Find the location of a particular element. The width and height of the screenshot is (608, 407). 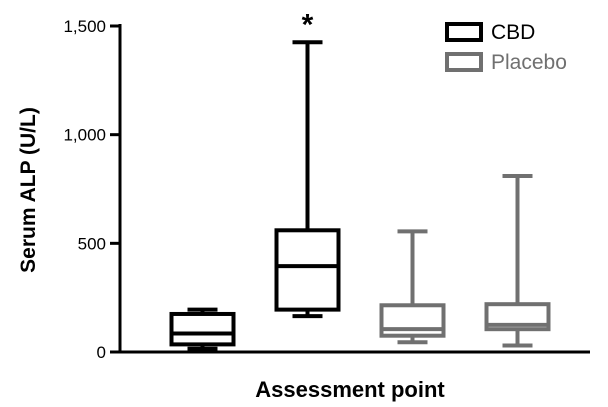

y-tick-label: 1,000 is located at coordinates (84, 135).